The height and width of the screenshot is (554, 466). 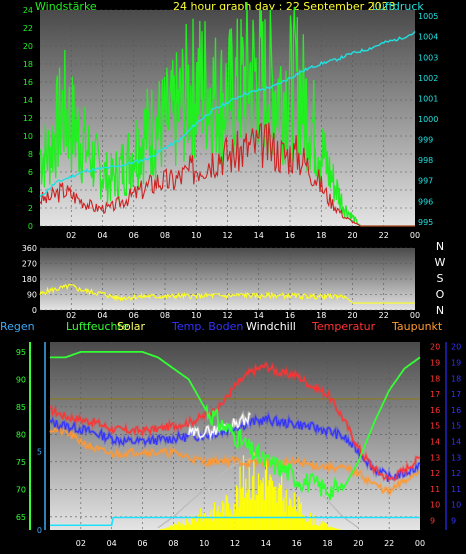 I want to click on temp-tick-label: 16, so click(x=435, y=410).